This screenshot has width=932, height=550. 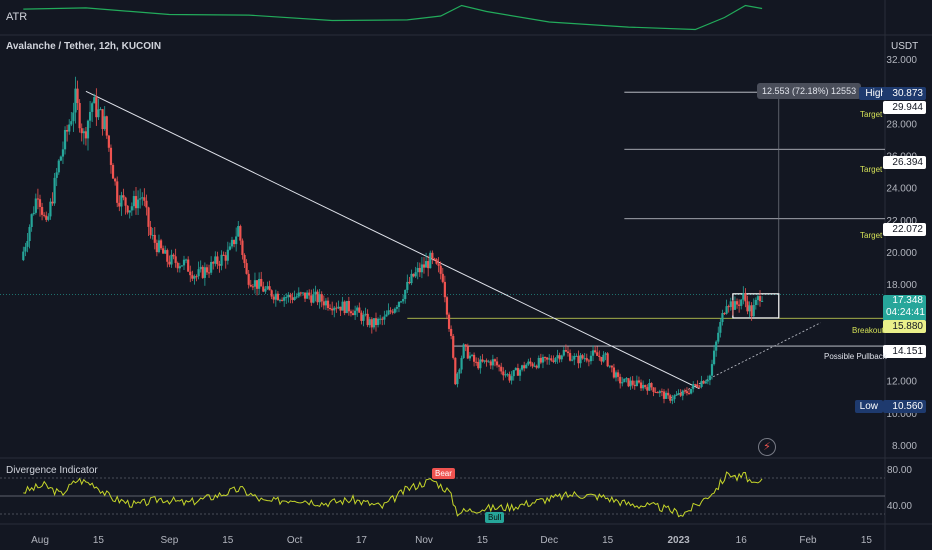 I want to click on bear-badge: Bear, so click(x=443, y=473).